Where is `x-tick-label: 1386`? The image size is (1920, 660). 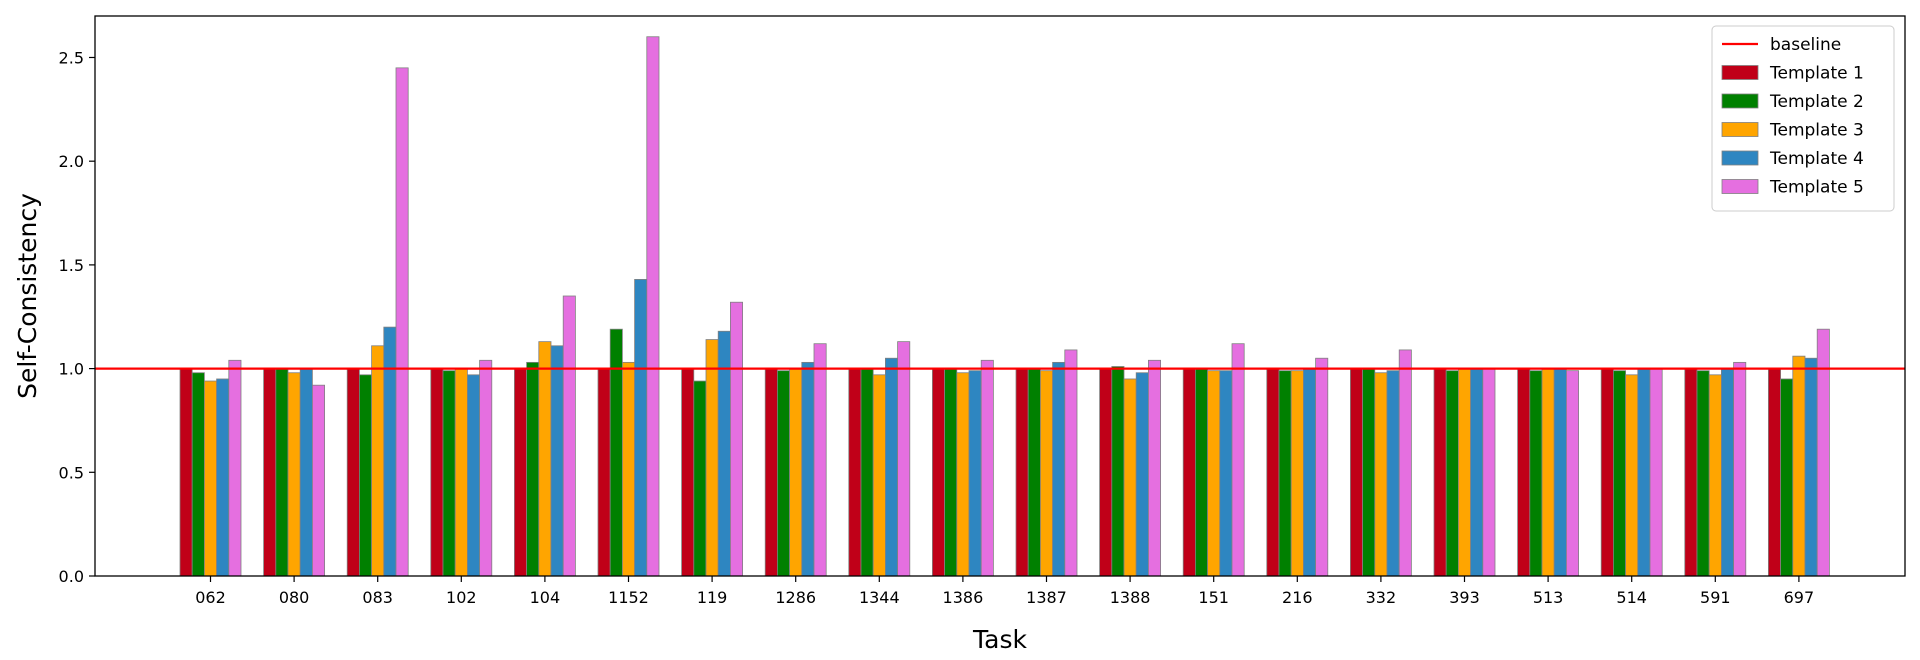
x-tick-label: 1386 is located at coordinates (963, 597).